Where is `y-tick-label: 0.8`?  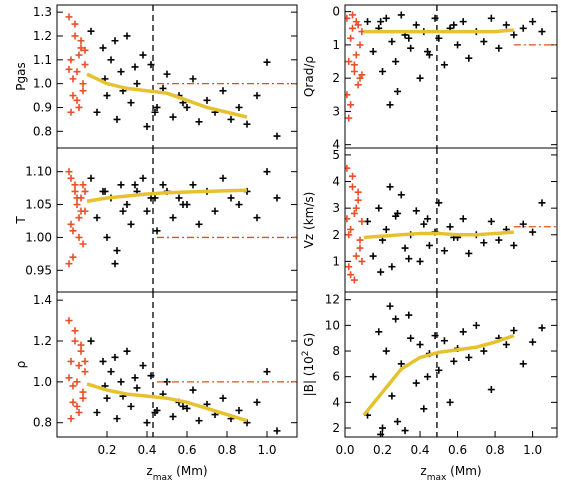 y-tick-label: 0.8 is located at coordinates (42, 131).